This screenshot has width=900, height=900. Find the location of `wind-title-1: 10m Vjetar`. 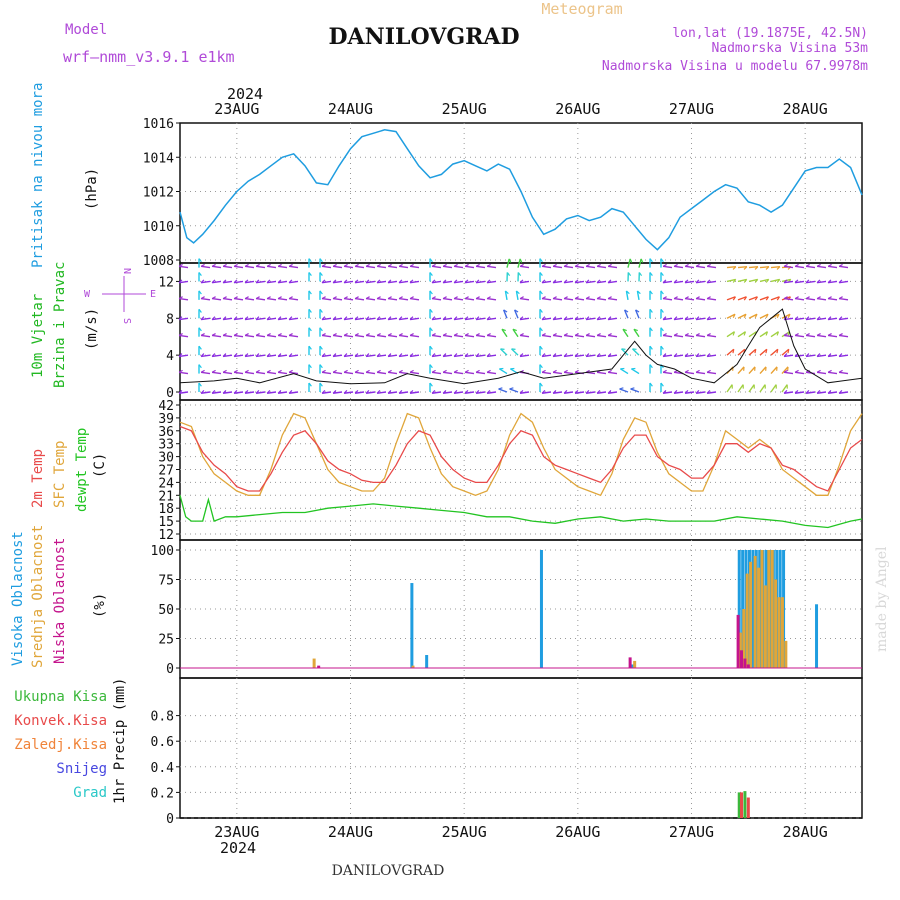

wind-title-1: 10m Vjetar is located at coordinates (38, 336).